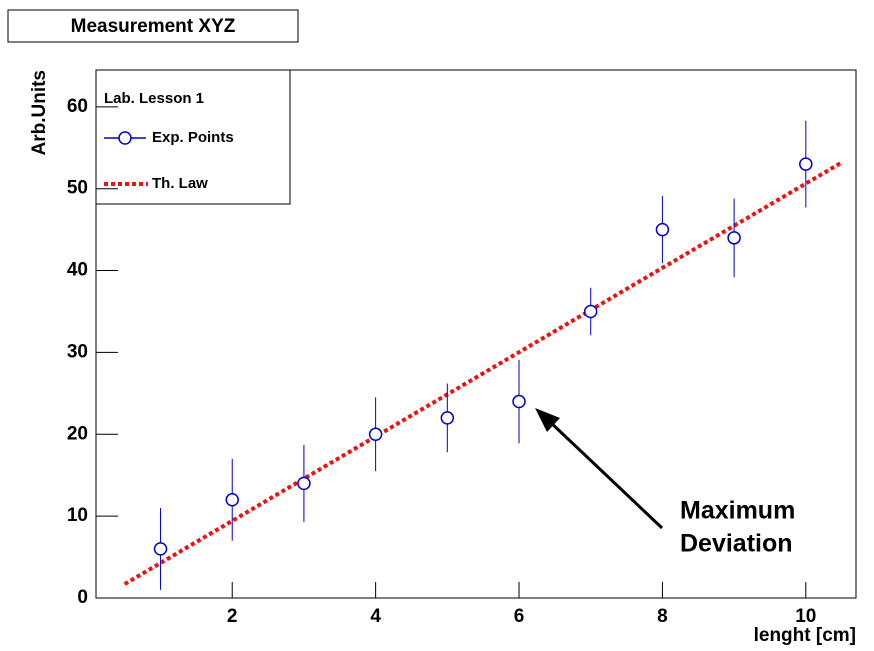 The height and width of the screenshot is (651, 874). What do you see at coordinates (125, 138) in the screenshot?
I see `legend-swatch` at bounding box center [125, 138].